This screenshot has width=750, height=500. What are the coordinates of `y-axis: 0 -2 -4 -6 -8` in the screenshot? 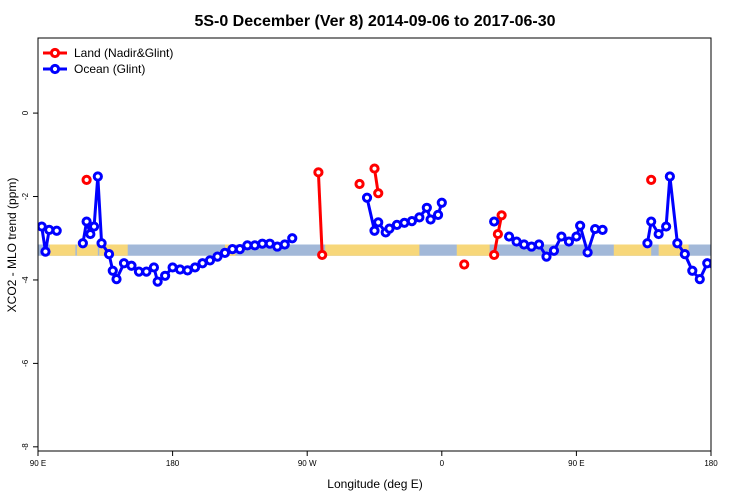 It's located at (29, 280).